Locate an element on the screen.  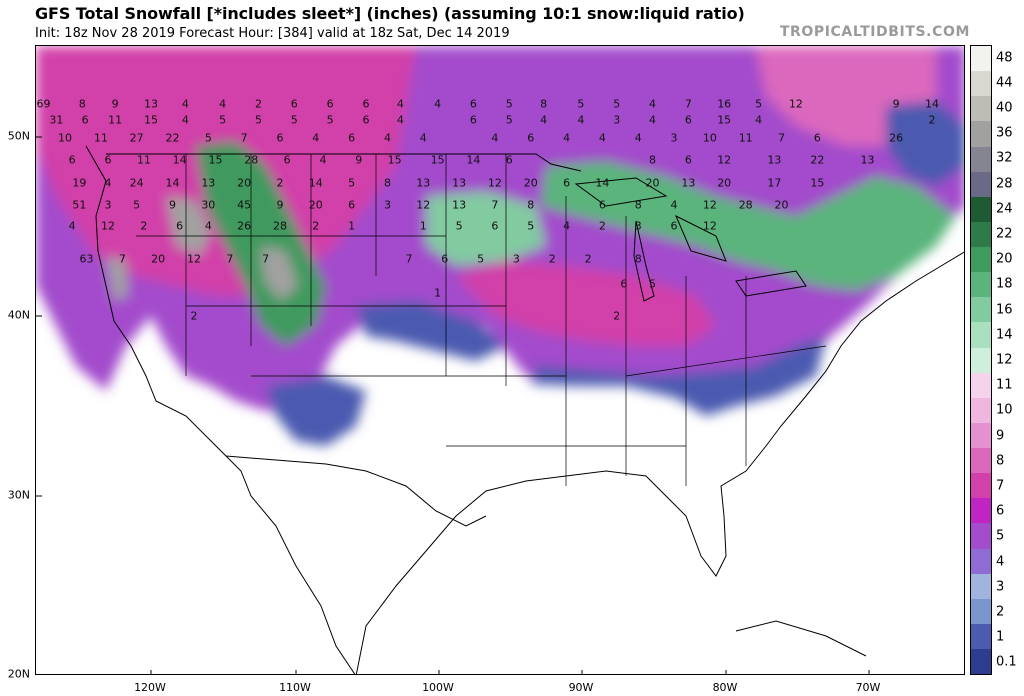
colorbar-label: 28 is located at coordinates (1004, 184).